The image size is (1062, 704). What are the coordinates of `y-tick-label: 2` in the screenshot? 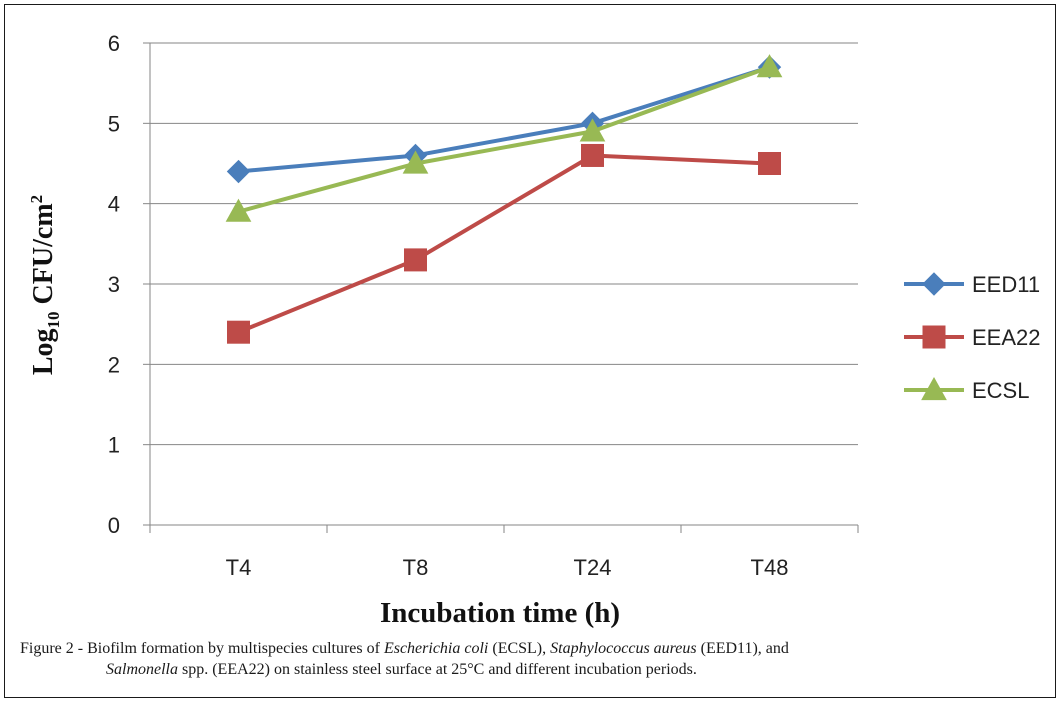 It's located at (114, 364).